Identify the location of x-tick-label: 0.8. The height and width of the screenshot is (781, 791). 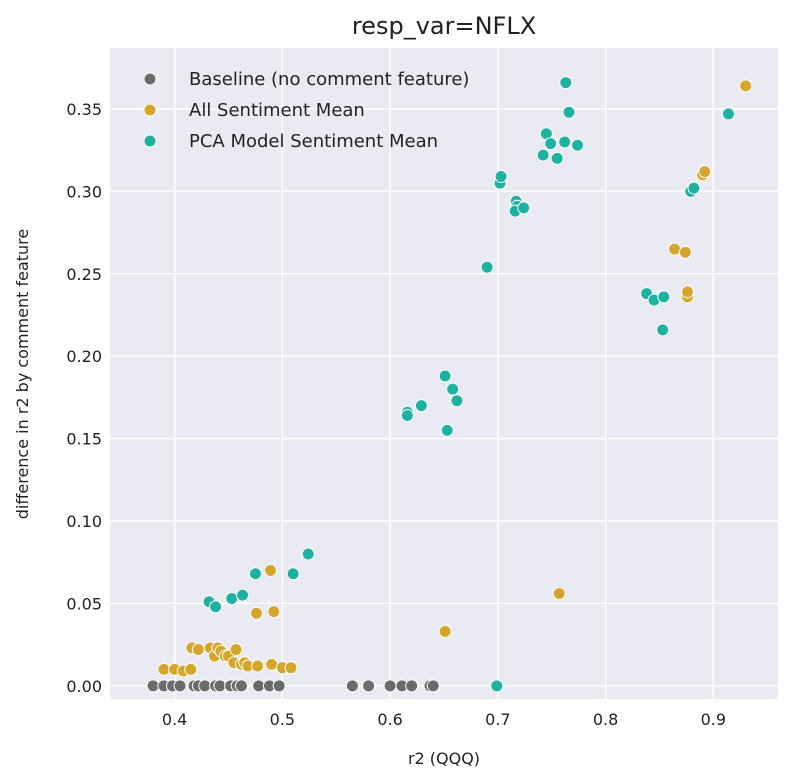
(605, 719).